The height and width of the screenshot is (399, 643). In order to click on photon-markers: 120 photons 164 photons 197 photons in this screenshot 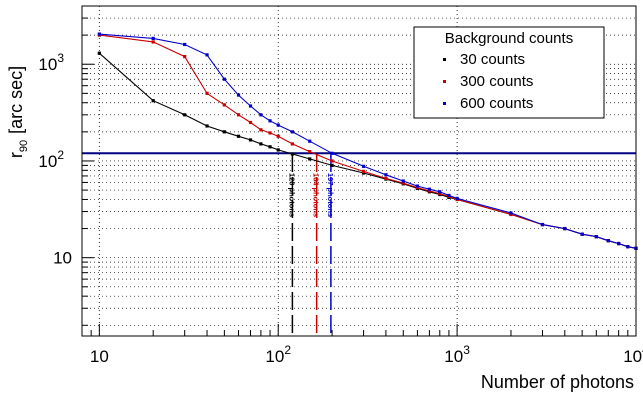, I will do `click(311, 245)`.